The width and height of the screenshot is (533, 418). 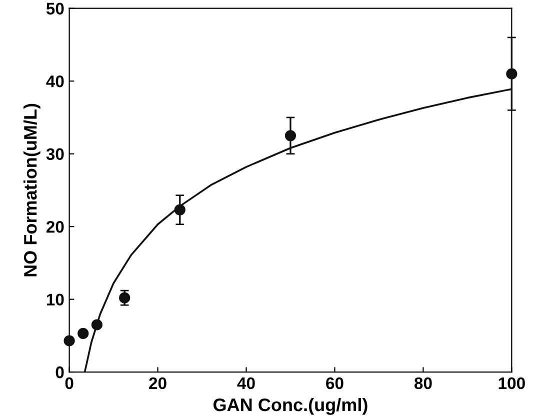 I want to click on y-tick-label: 0, so click(x=60, y=372).